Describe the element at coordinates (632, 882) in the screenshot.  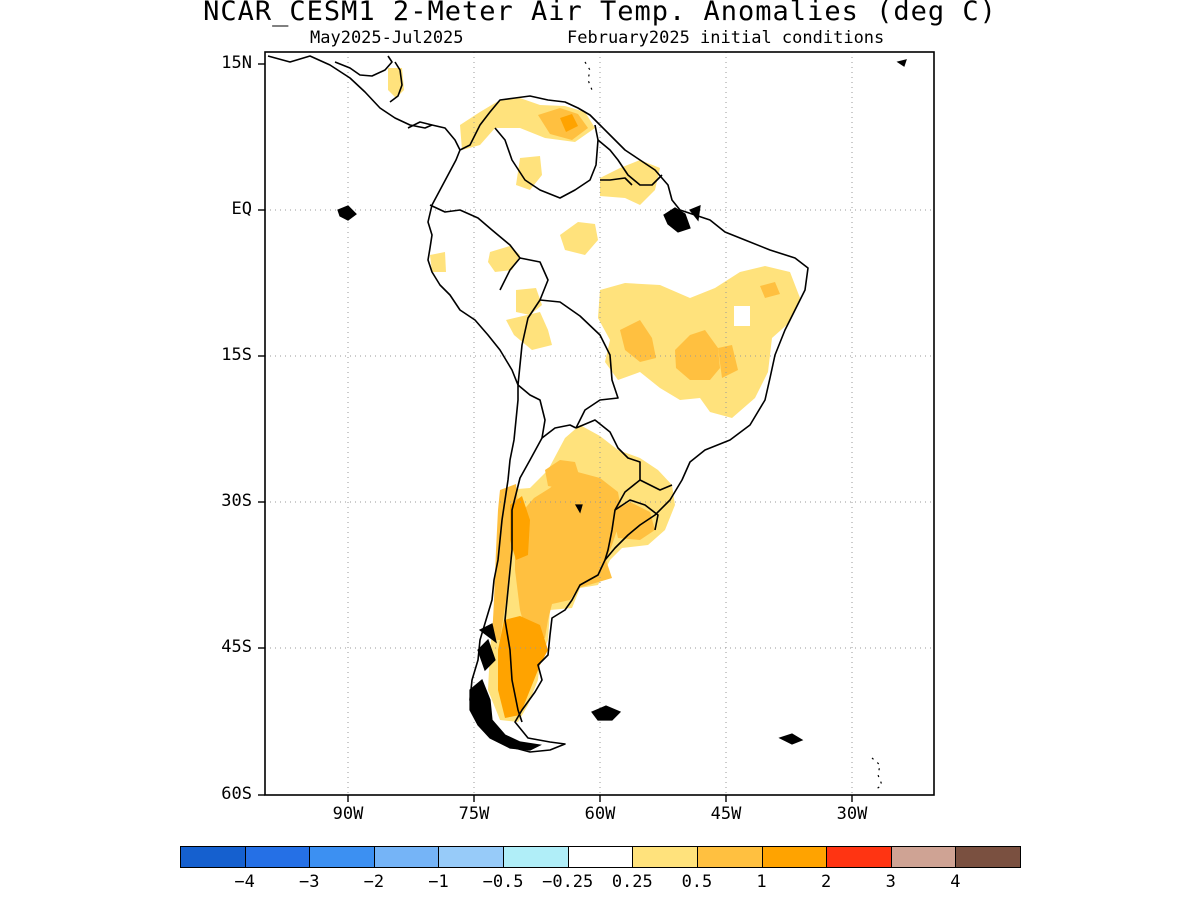
I see `legend-label: 0.25` at that location.